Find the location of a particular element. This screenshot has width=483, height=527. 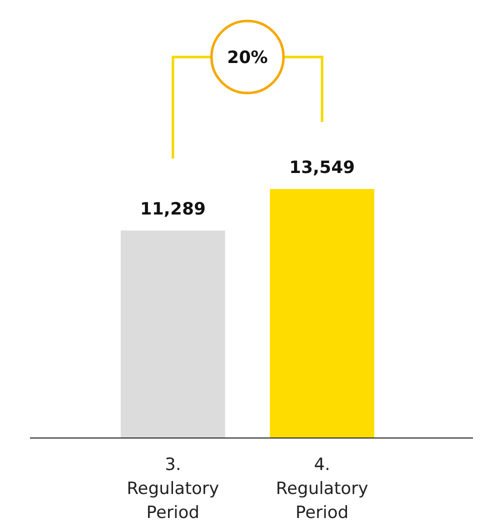

data-label: 13,549 is located at coordinates (322, 168).